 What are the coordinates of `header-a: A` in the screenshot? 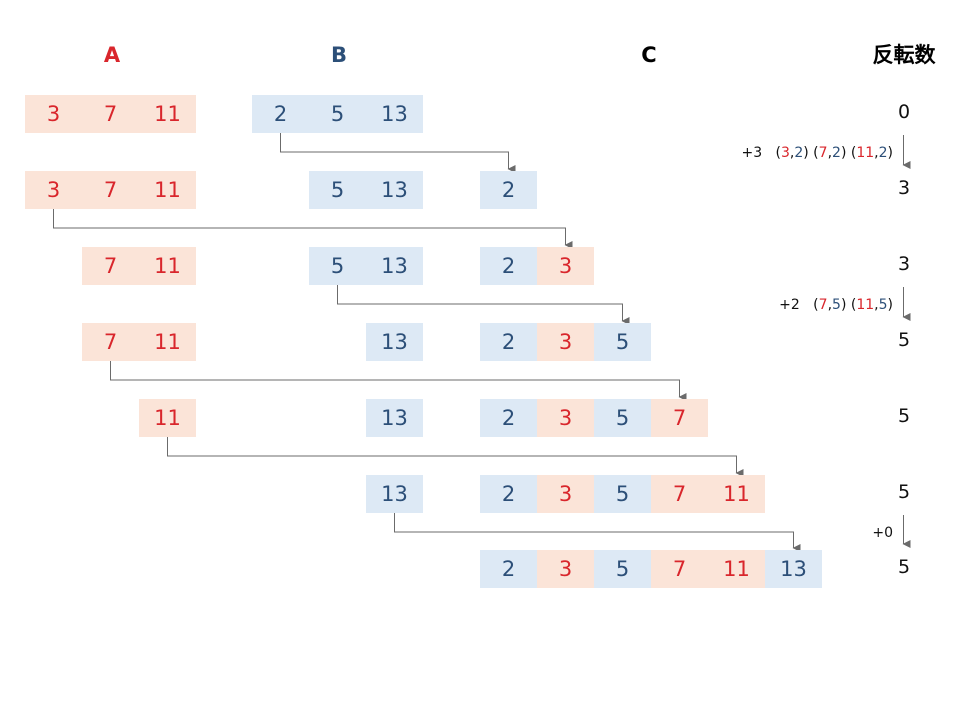 It's located at (112, 55).